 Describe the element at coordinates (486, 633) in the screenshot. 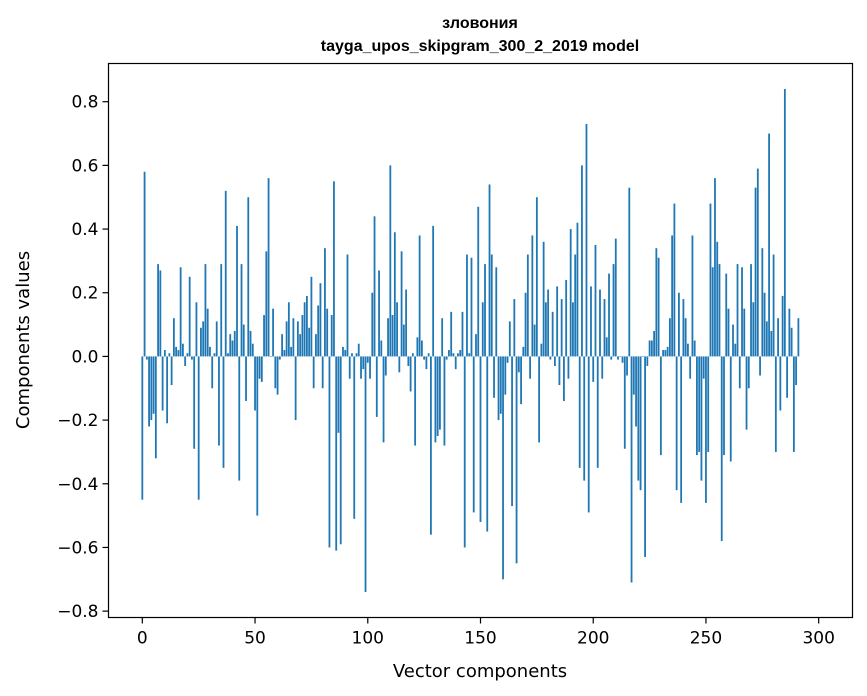

I see `x-axis-ticks: 0 50 100 150 200 250 300` at that location.